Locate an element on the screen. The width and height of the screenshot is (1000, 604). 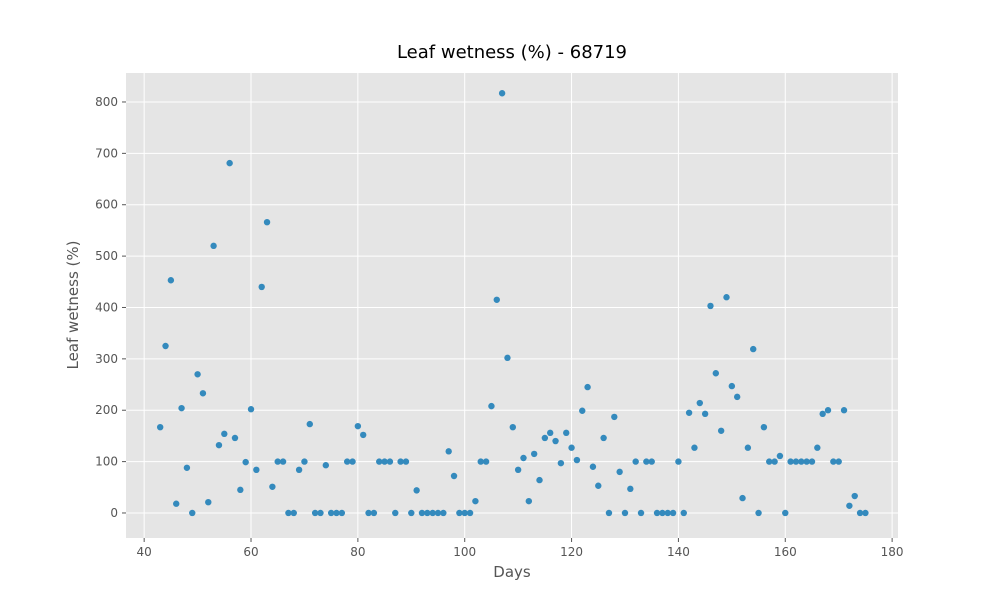
y-tick-label: 200 is located at coordinates (106, 410).